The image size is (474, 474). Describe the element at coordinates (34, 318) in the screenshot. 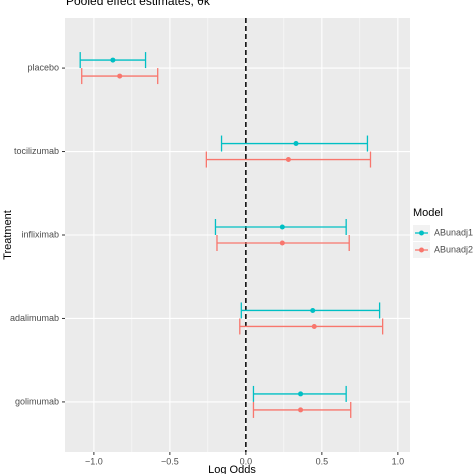

I see `y-tick-label: adalimumab` at that location.